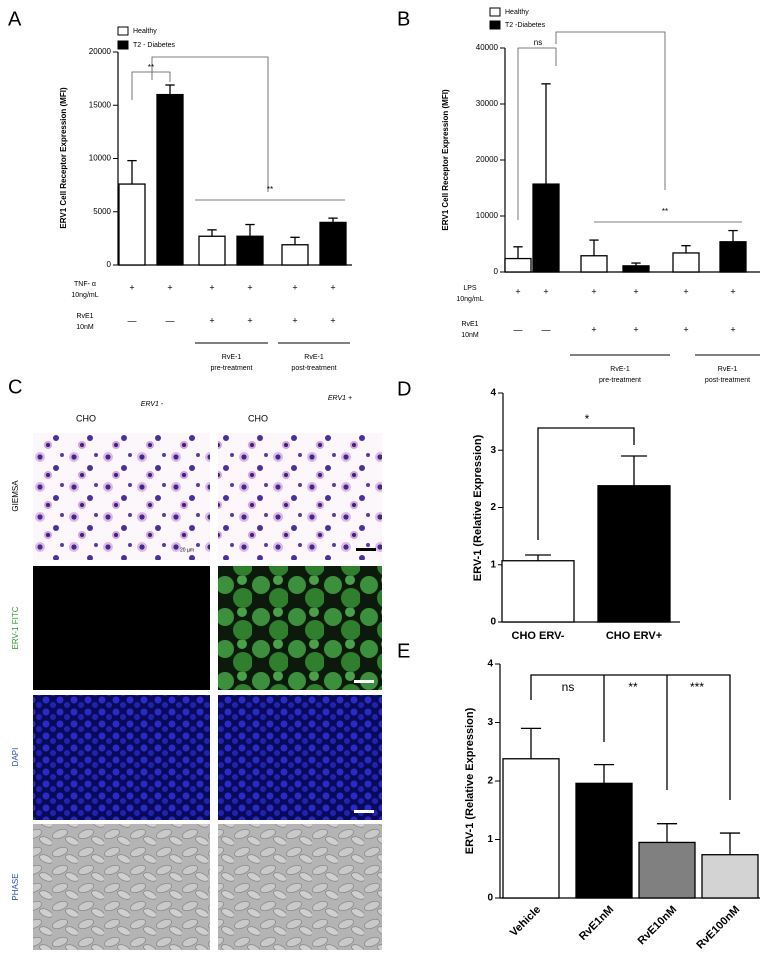 This screenshot has height=973, width=765. I want to click on column-marker: ERV1 +, so click(340, 398).